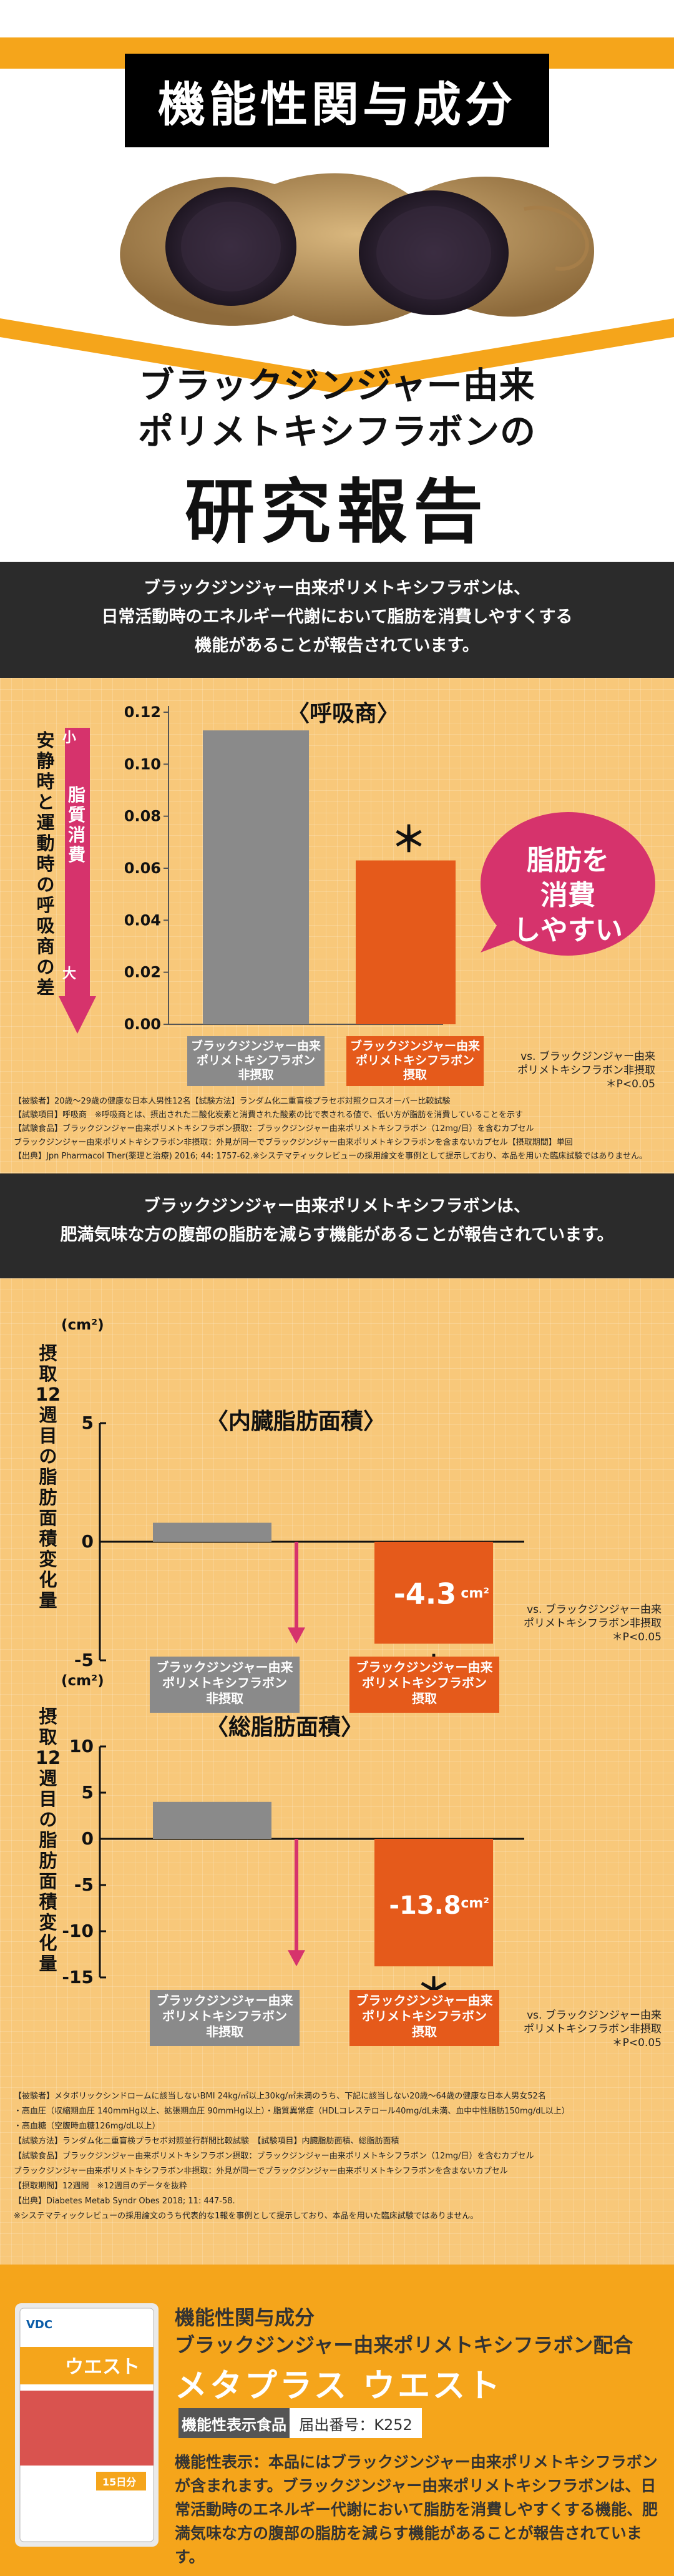  Describe the element at coordinates (337, 1235) in the screenshot. I see `intro-2-line: 肥満気味な方の腹部の脂肪を減らす機能があることが報告されています。` at that location.